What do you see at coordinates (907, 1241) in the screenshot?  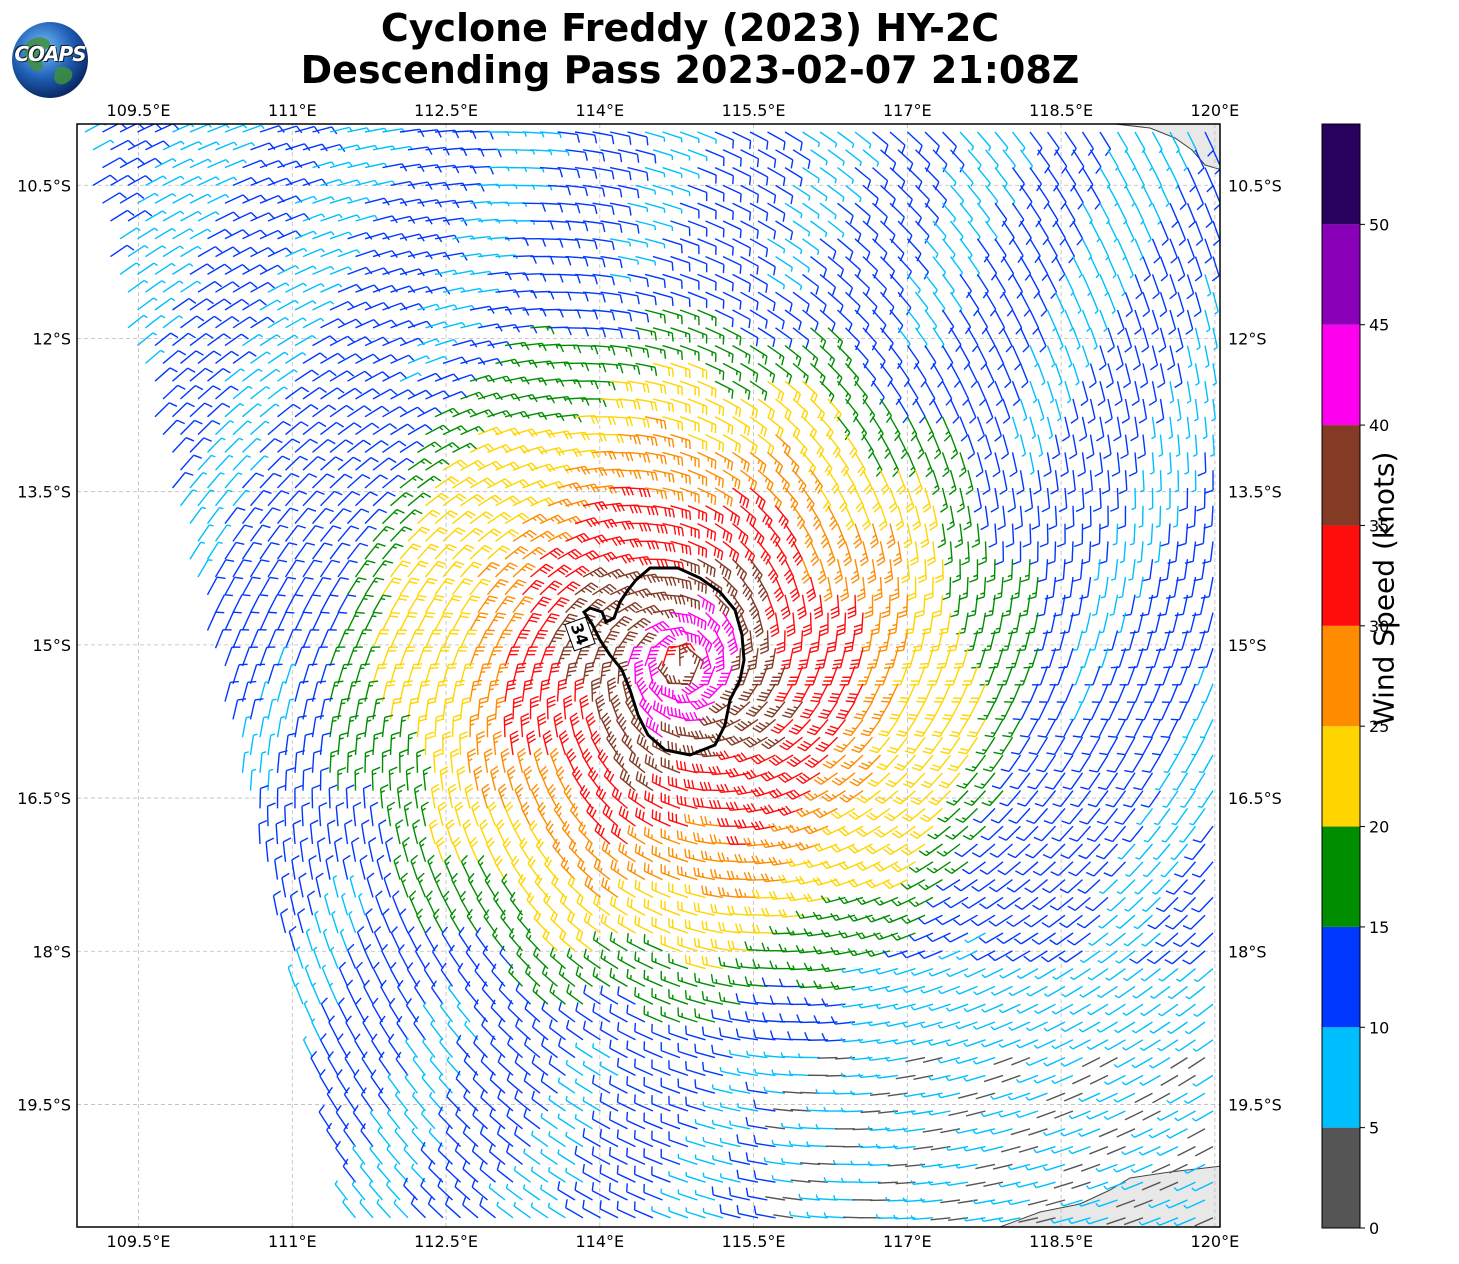 I see `lon-tick-label-bottom: 117°E` at bounding box center [907, 1241].